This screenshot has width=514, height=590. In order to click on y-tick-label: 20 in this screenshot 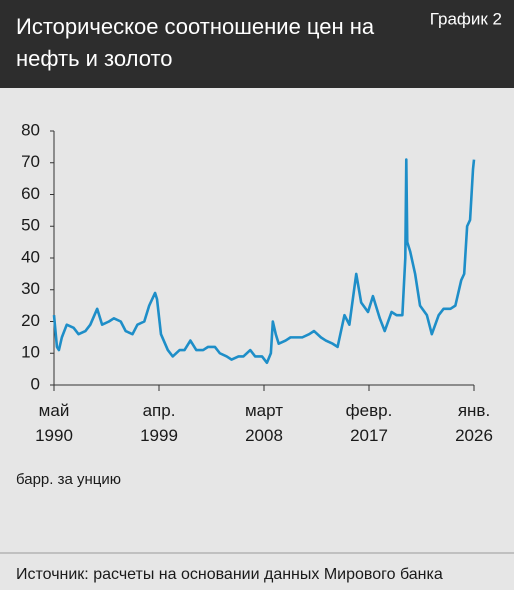, I will do `click(30, 320)`.